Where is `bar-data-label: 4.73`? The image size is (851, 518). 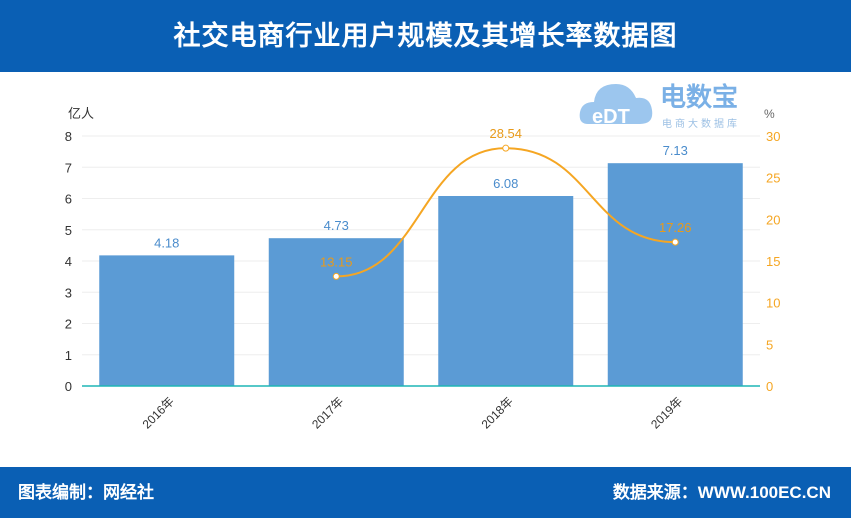 bar-data-label: 4.73 is located at coordinates (336, 225).